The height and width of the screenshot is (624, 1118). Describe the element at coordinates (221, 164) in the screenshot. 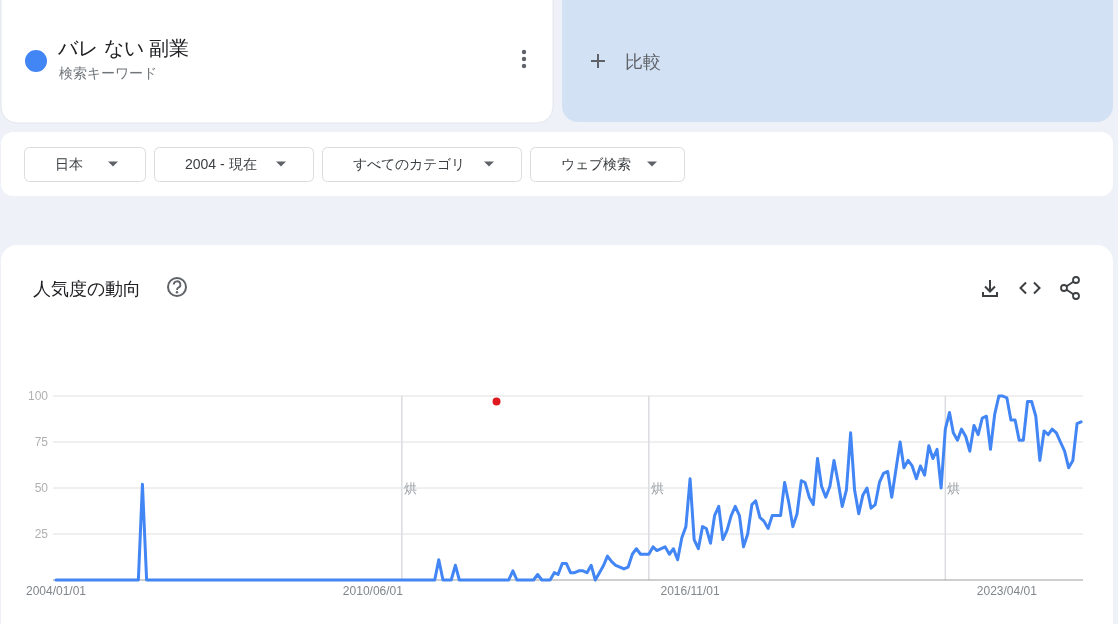

I see `text: 2004 - 現在` at that location.